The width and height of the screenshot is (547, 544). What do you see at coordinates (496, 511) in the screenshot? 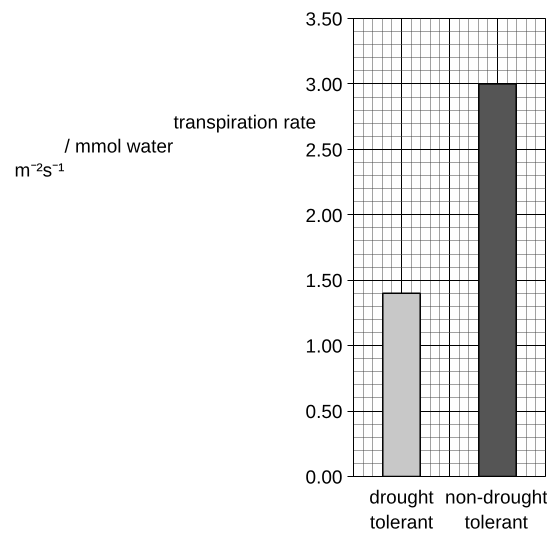
I see `x-tick-label: non-drought tolerant` at bounding box center [496, 511].